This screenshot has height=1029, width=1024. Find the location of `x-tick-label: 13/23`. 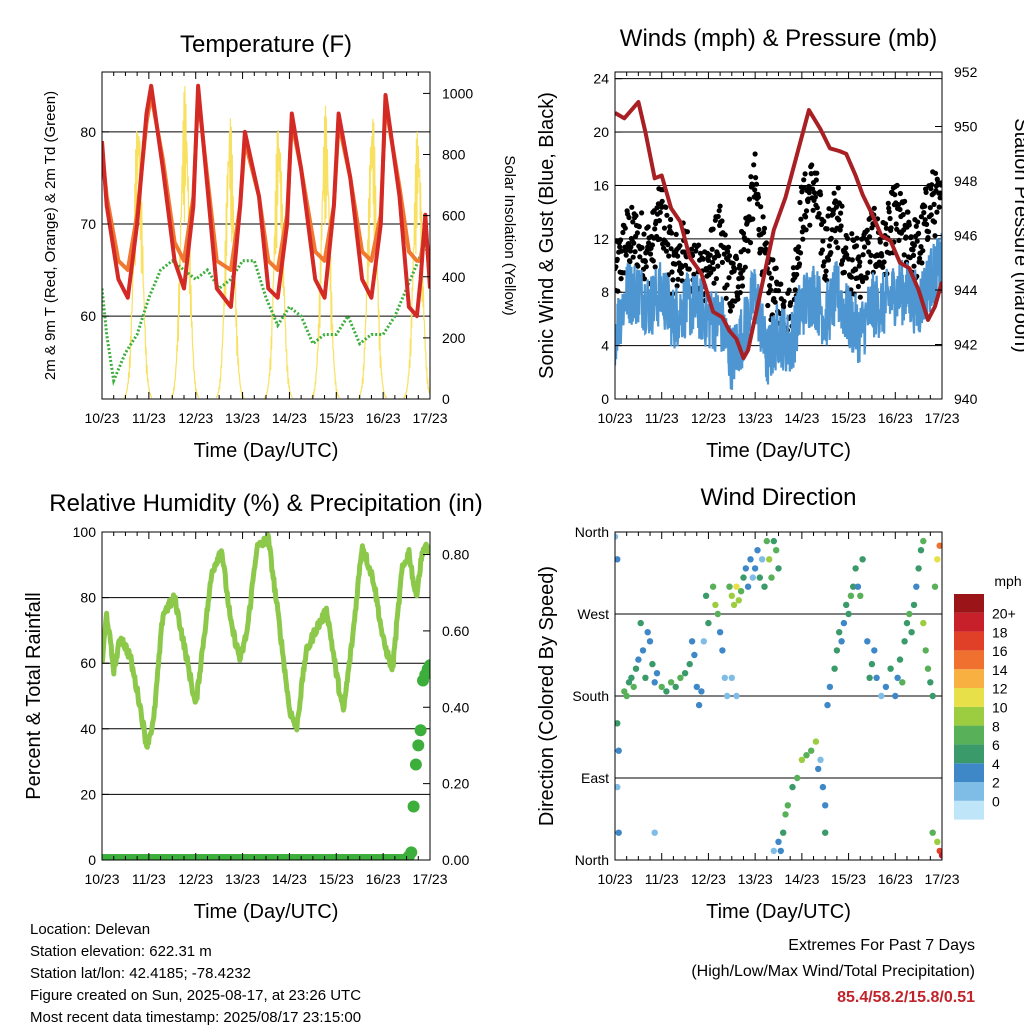

x-tick-label: 13/23 is located at coordinates (755, 879).